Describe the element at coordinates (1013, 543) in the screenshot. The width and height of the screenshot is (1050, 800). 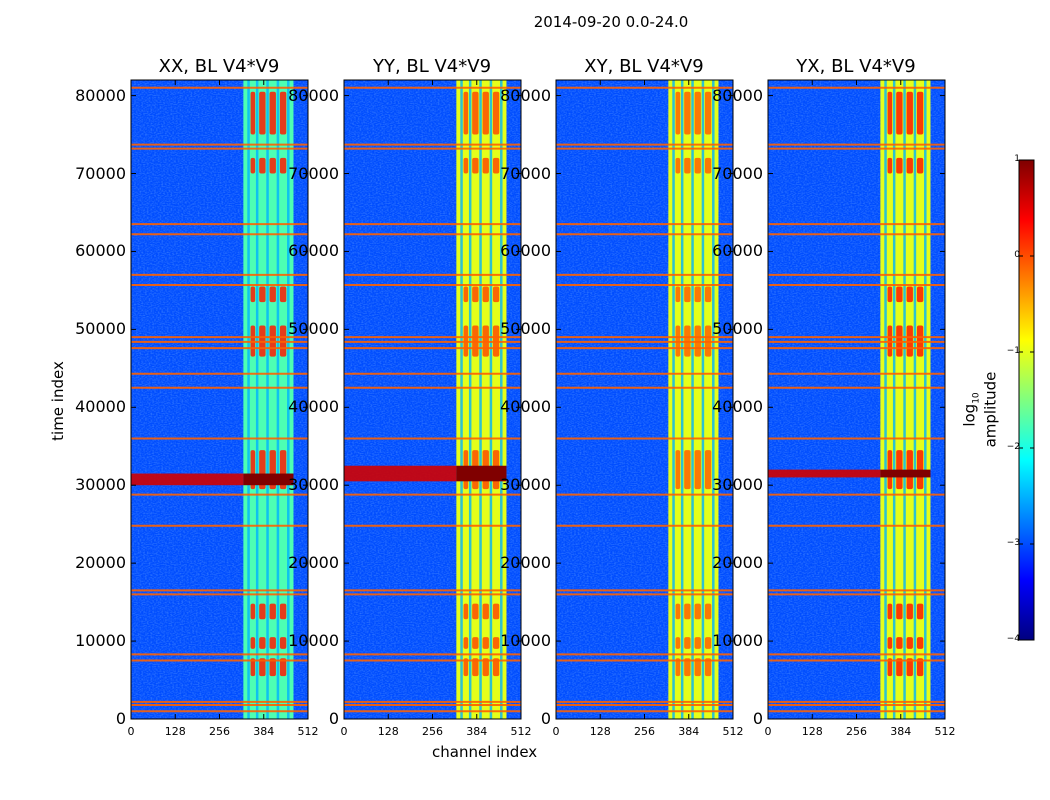
I see `colorbar-tick-label: −3` at that location.